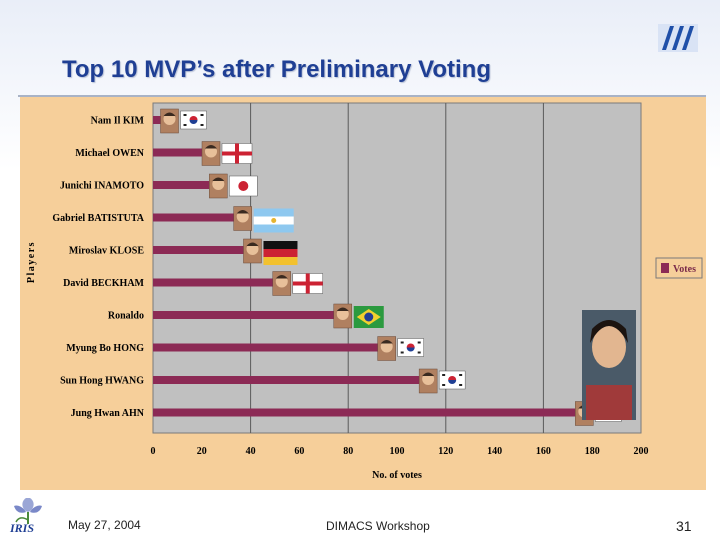 This screenshot has height=540, width=720. What do you see at coordinates (368, 317) in the screenshot?
I see `brazil-flag-icon` at bounding box center [368, 317].